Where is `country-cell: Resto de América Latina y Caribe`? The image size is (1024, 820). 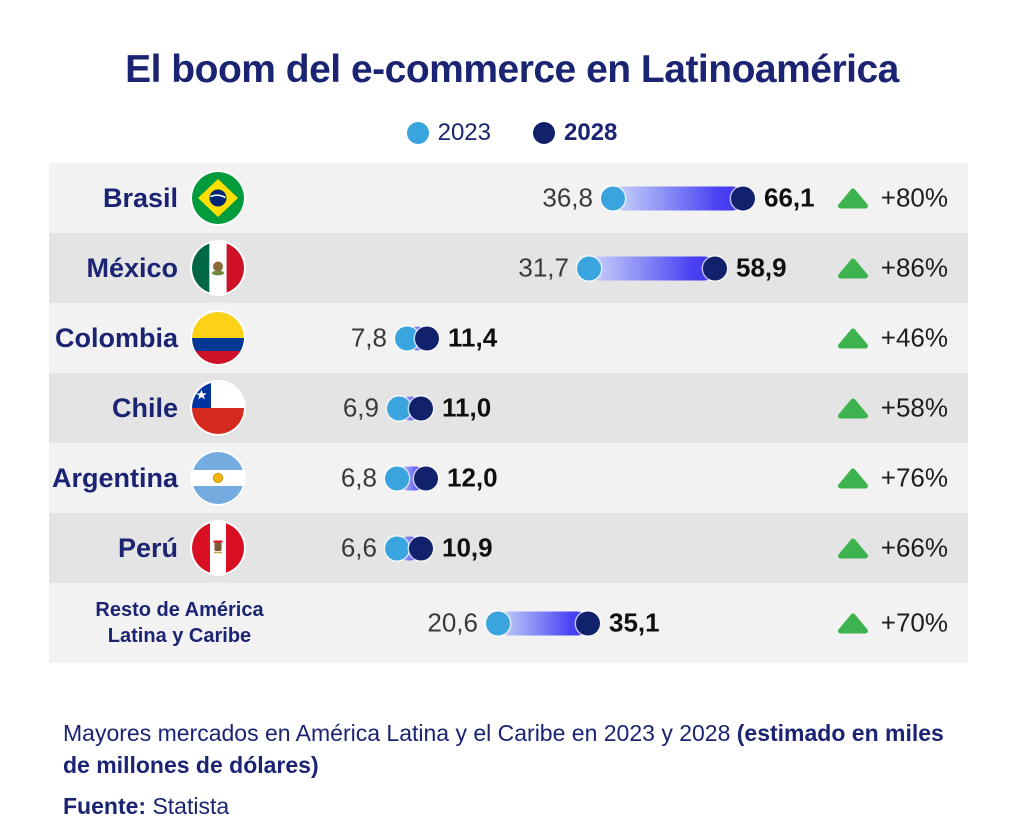
country-cell: Resto de América Latina y Caribe is located at coordinates (179, 623).